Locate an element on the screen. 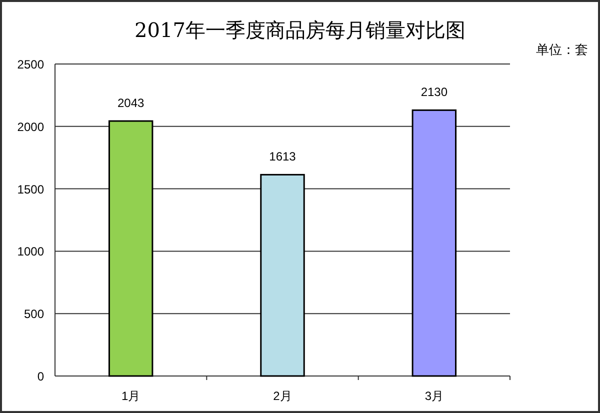 This screenshot has height=413, width=600. y-tick-label: 500 is located at coordinates (34, 314).